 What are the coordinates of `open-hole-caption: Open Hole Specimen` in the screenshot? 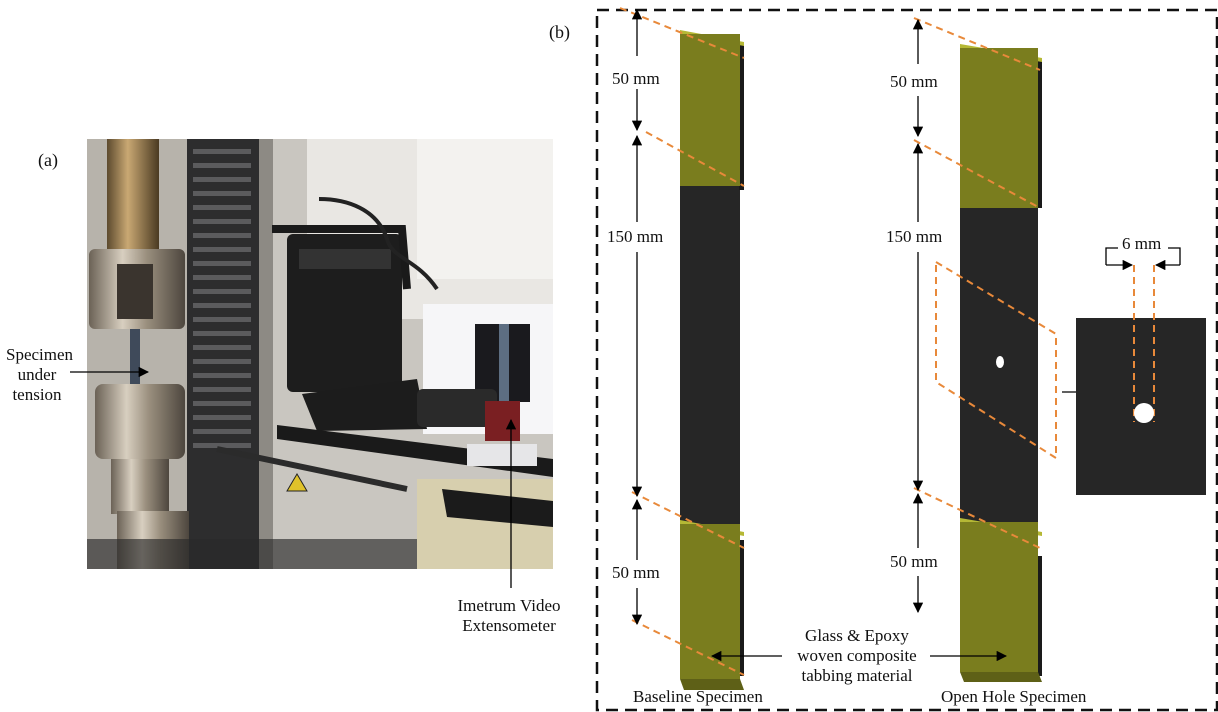 It's located at (1014, 696).